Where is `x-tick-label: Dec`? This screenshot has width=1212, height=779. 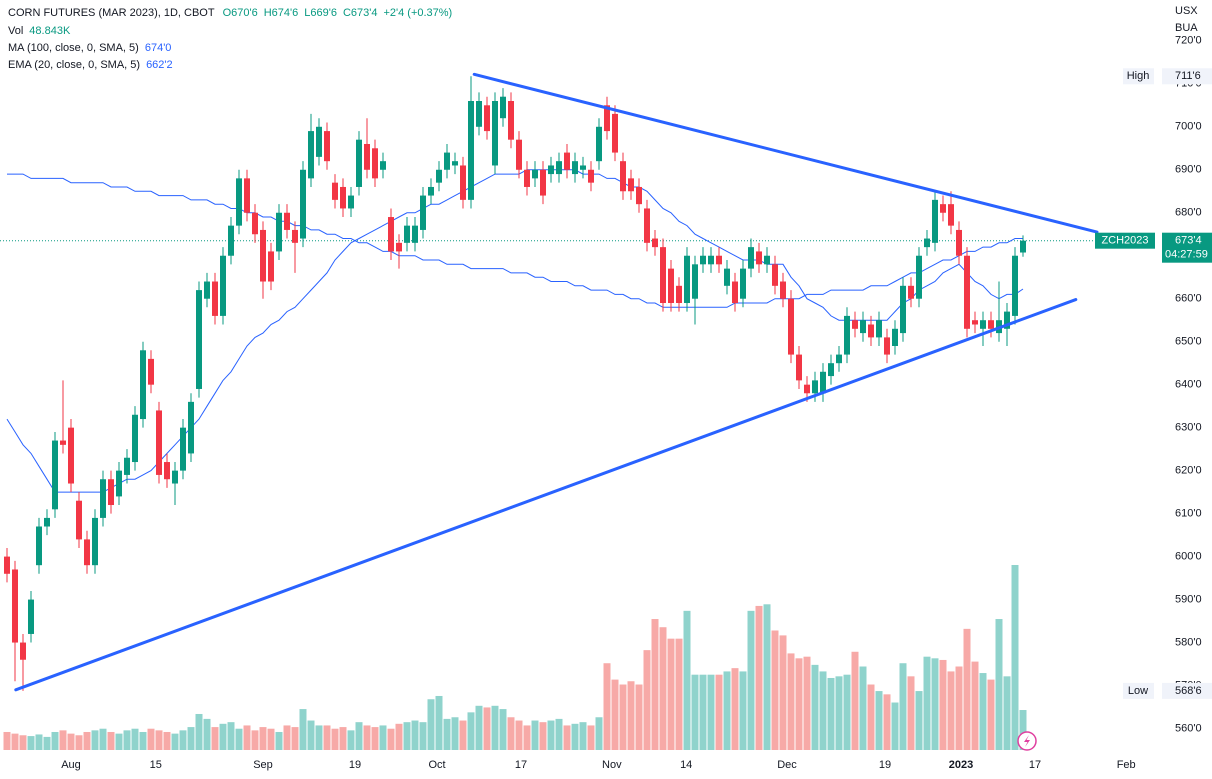
x-tick-label: Dec is located at coordinates (787, 765).